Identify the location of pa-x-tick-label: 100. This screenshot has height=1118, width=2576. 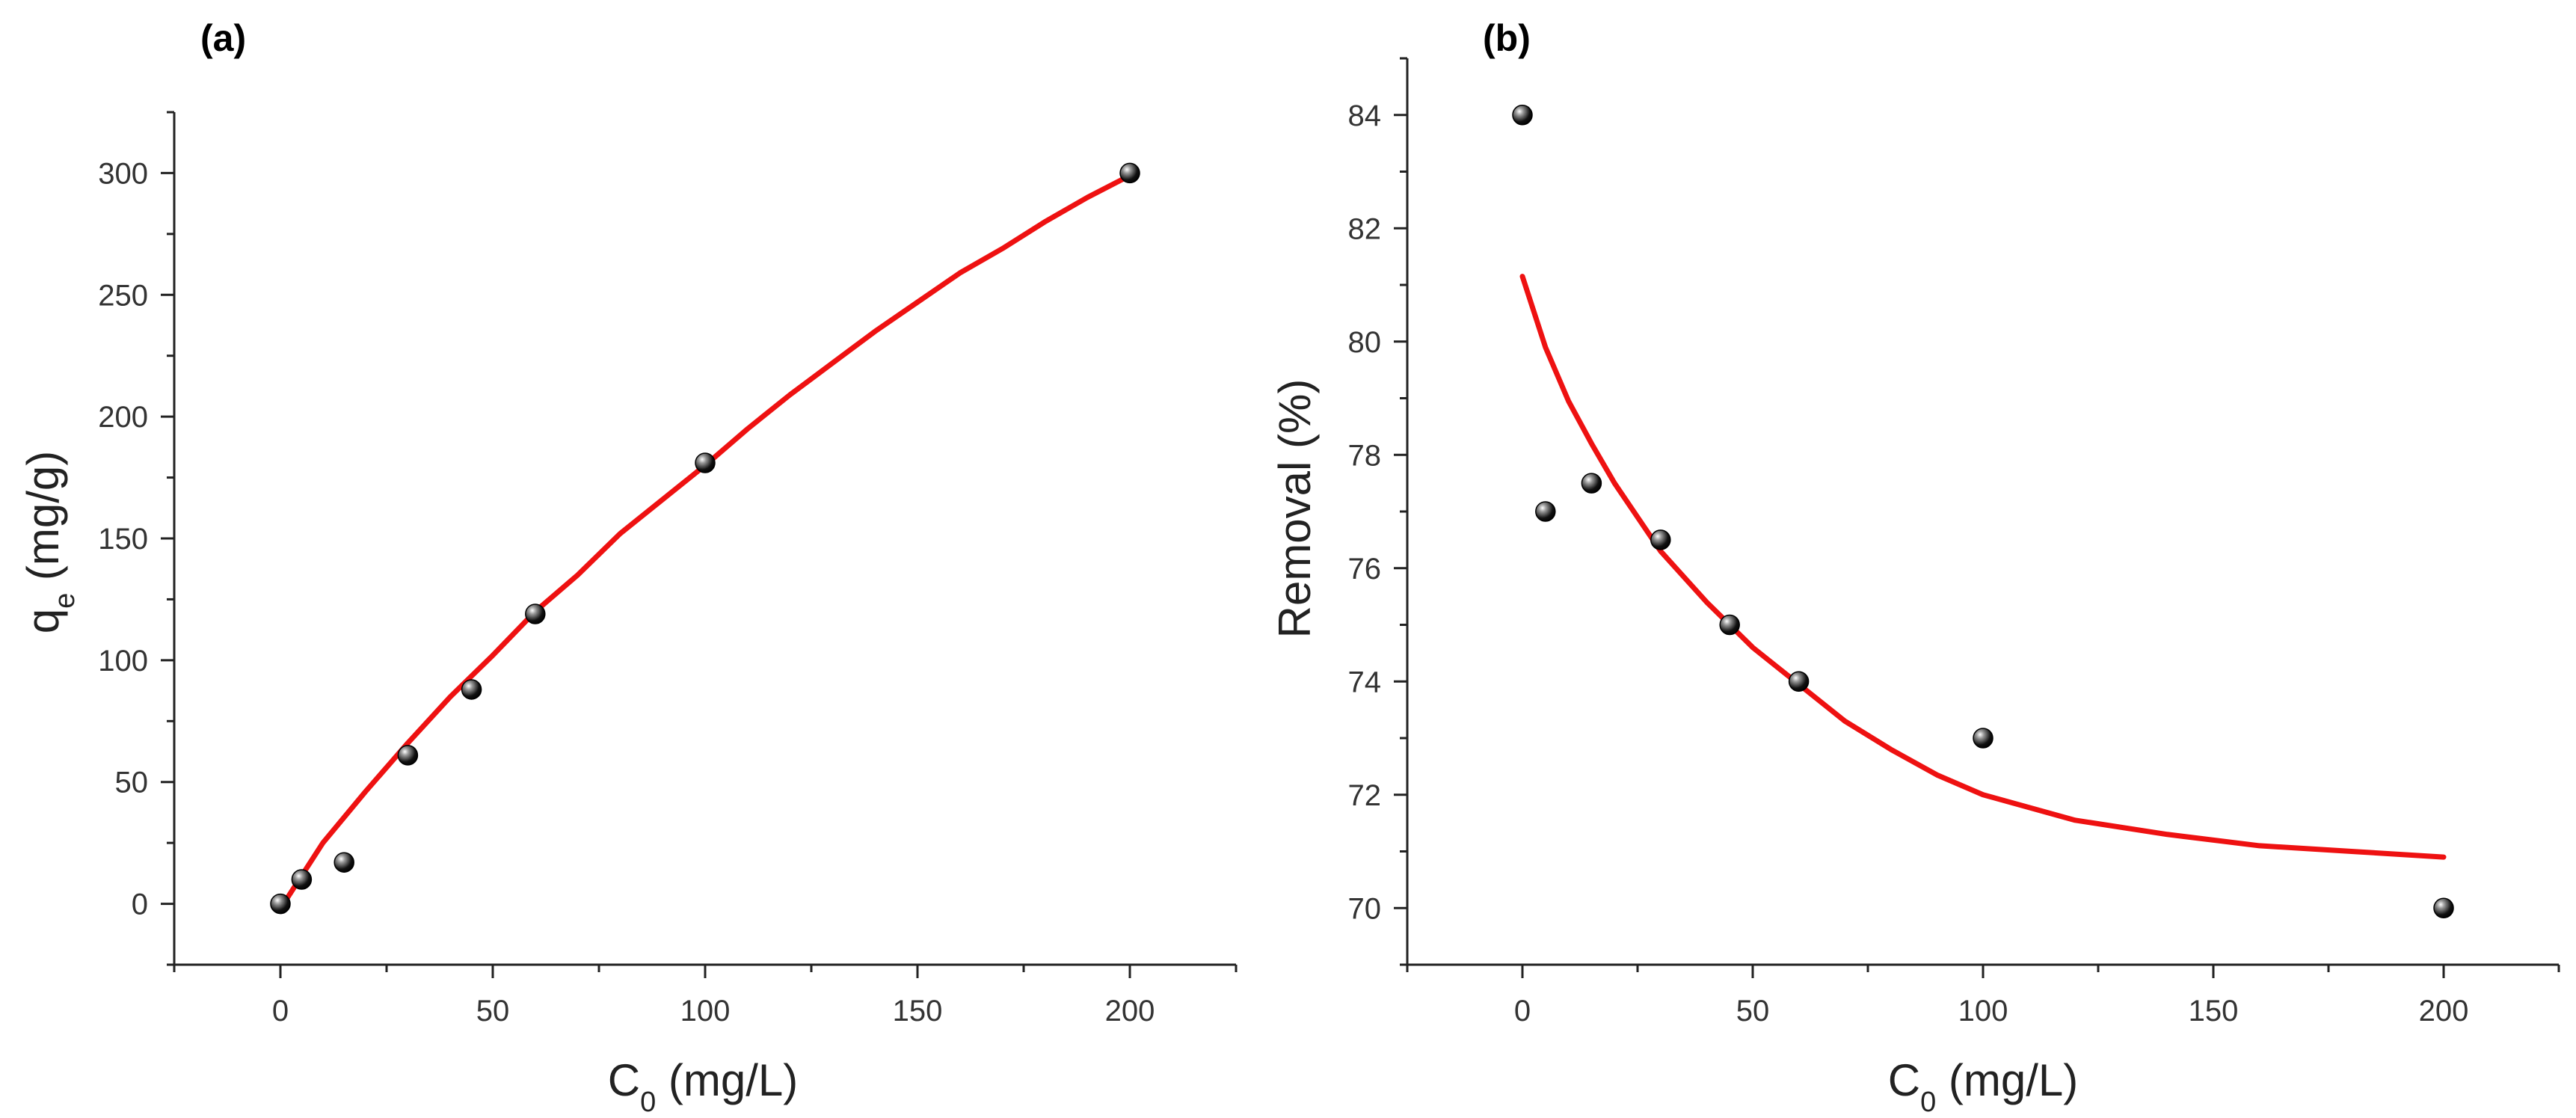
(705, 1011).